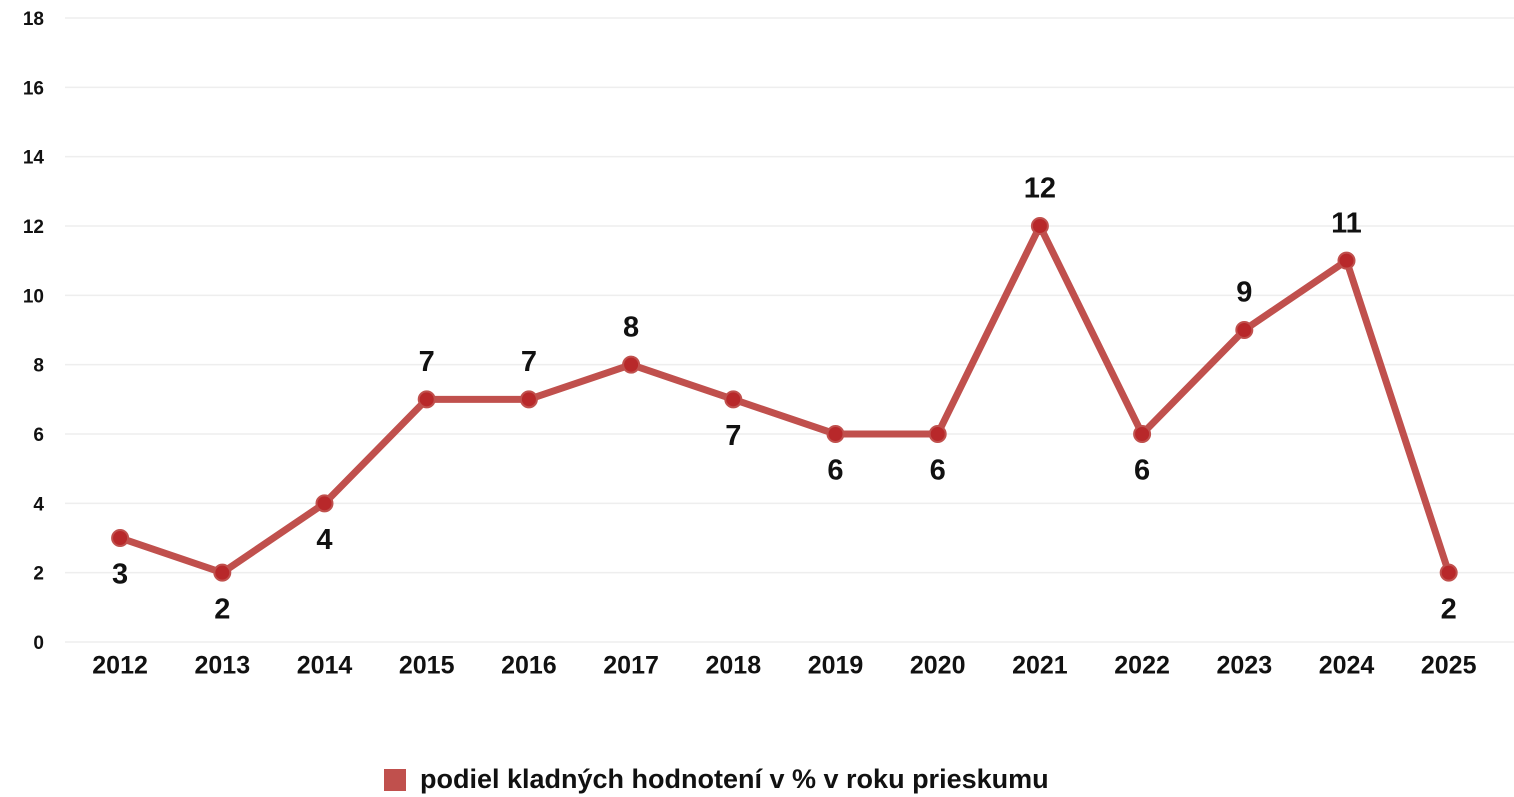  I want to click on x-tick-label: 2018, so click(733, 666).